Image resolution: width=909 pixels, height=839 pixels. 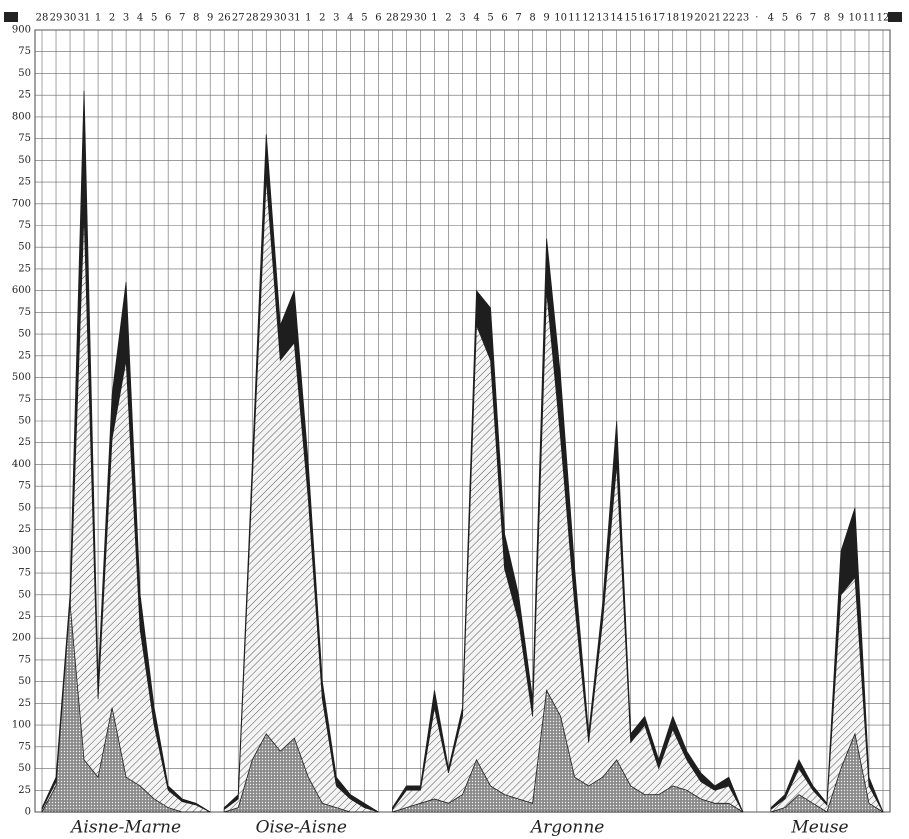 I want to click on x-tick-label: 21, so click(x=714, y=18).